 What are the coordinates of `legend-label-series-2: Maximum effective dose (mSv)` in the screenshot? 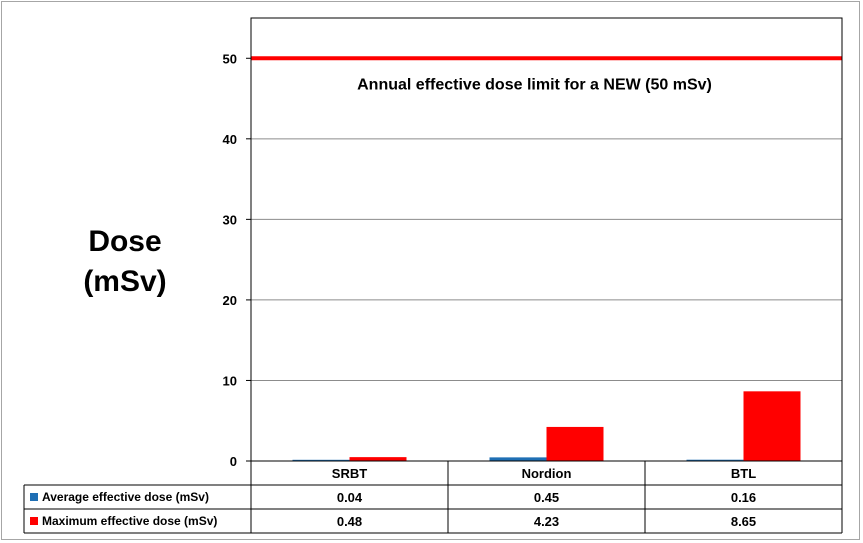 It's located at (129, 521).